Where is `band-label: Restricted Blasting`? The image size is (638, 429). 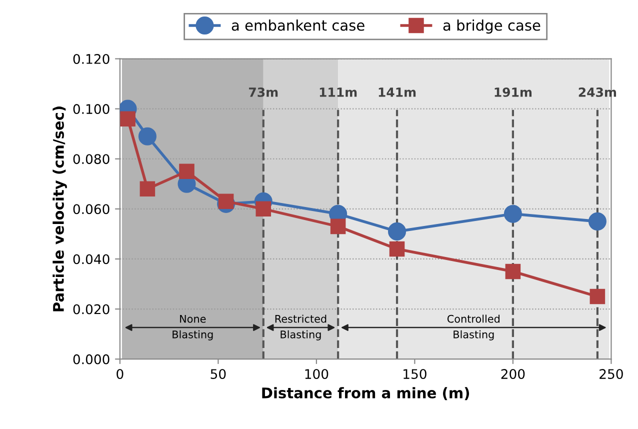
band-label: Restricted Blasting is located at coordinates (300, 327).